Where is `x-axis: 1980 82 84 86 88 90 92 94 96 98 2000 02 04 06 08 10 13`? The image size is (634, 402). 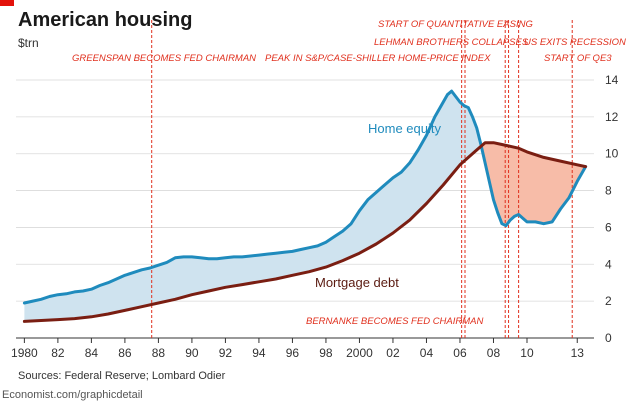
x-axis: 1980 82 84 86 88 90 92 94 96 98 2000 02 04 06 08 10 13 is located at coordinates (297, 349).